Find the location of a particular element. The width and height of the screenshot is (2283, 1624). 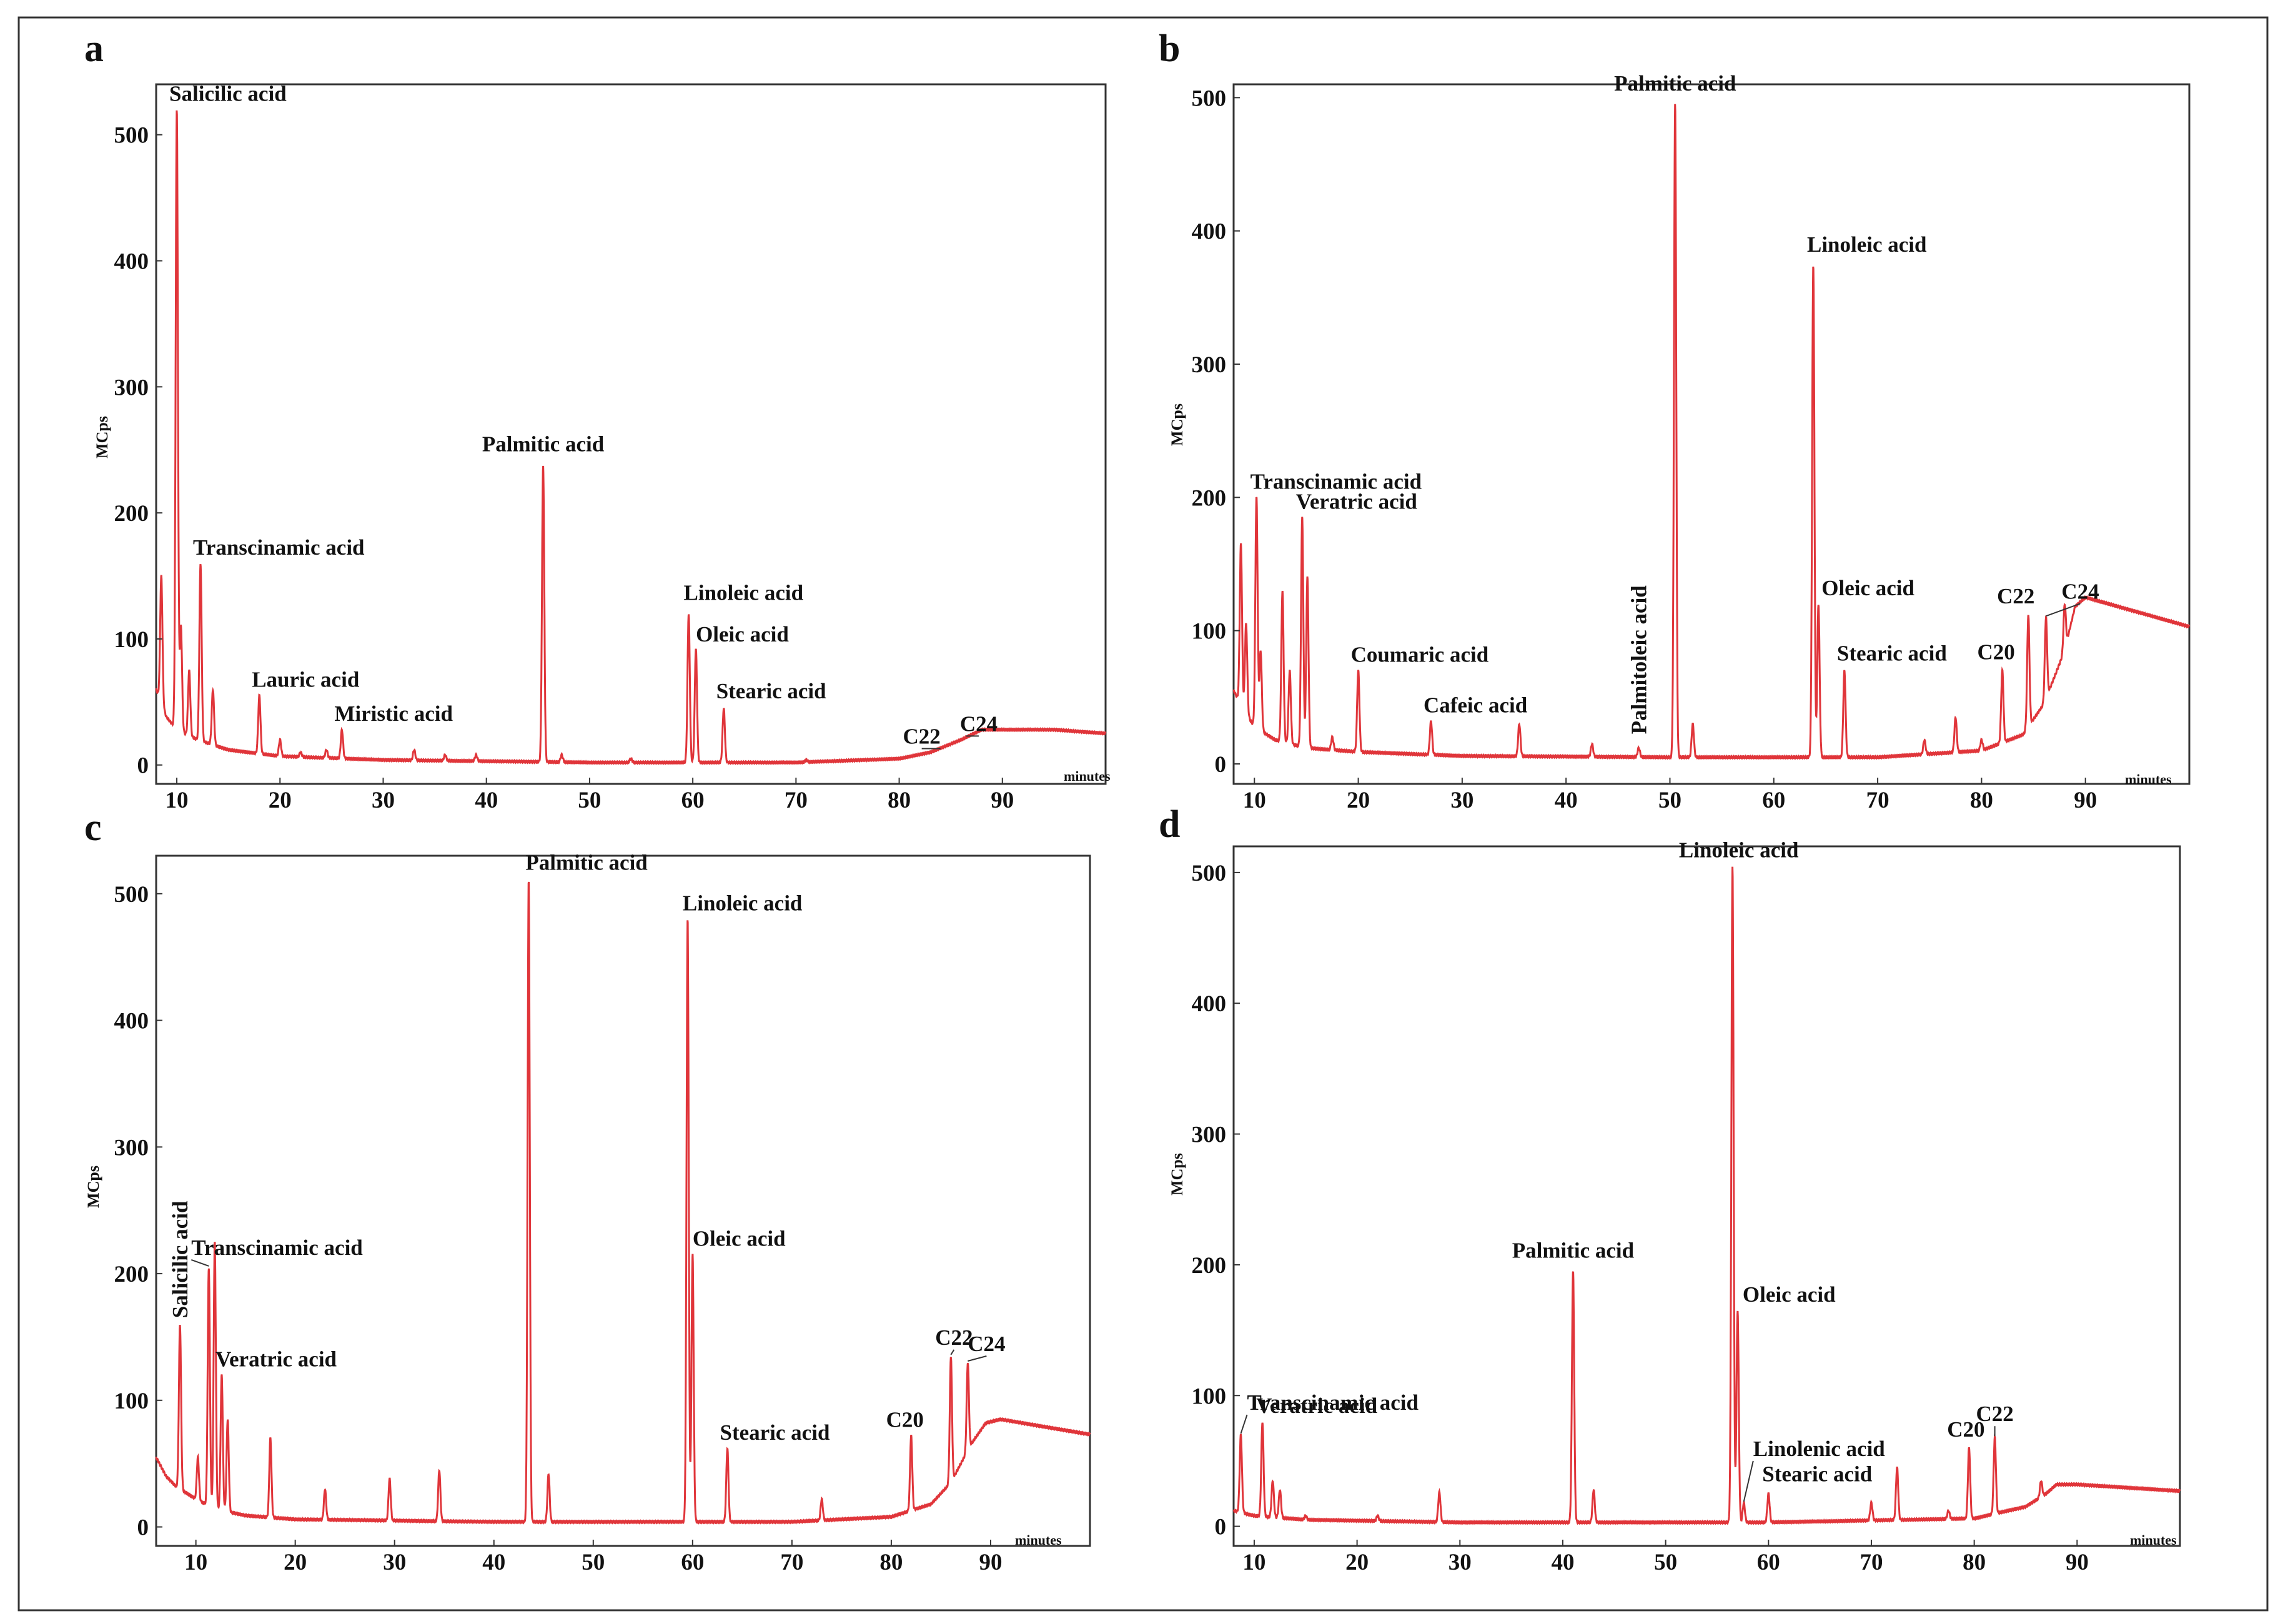

panel-letter-a: a is located at coordinates (94, 48).